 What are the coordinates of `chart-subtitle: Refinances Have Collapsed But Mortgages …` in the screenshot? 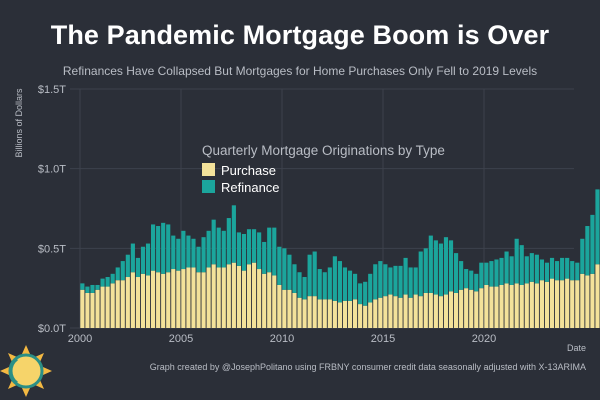 It's located at (300, 71).